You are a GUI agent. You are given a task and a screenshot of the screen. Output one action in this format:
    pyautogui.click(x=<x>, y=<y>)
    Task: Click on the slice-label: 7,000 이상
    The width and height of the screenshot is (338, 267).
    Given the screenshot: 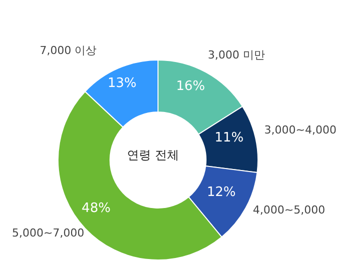 What is the action you would take?
    pyautogui.click(x=68, y=50)
    